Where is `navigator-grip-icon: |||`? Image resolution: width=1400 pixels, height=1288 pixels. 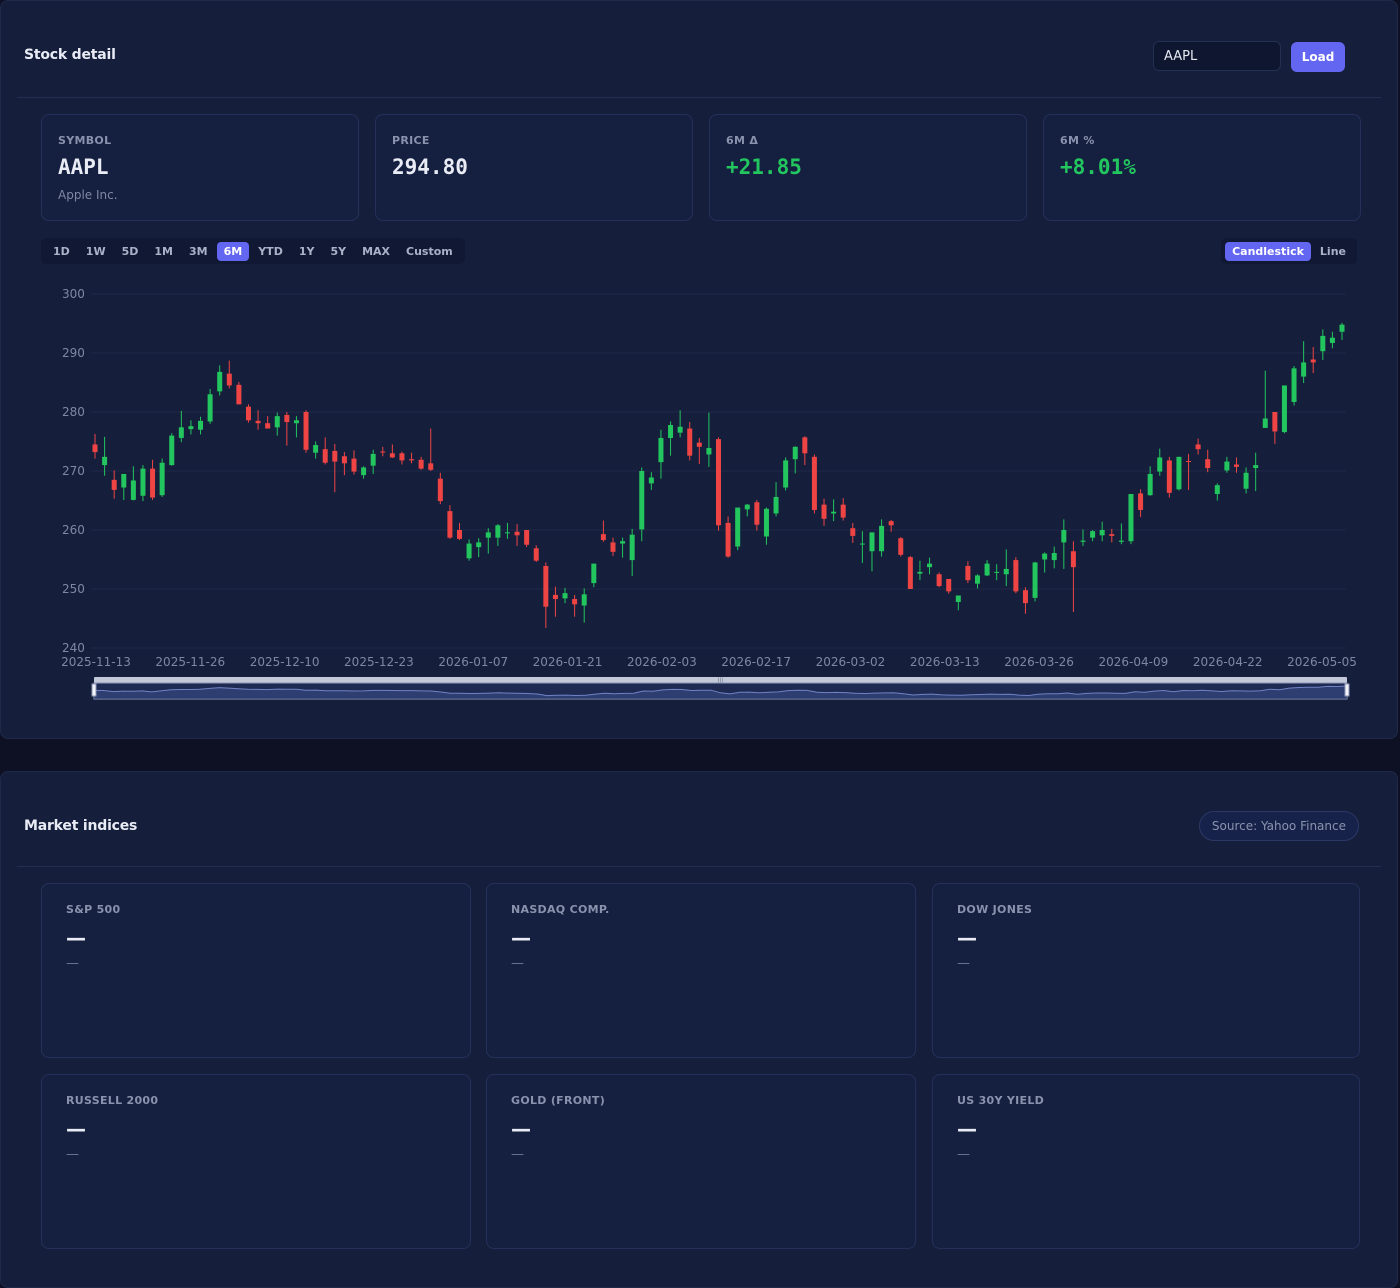
navigator-grip-icon: ||| is located at coordinates (720, 681).